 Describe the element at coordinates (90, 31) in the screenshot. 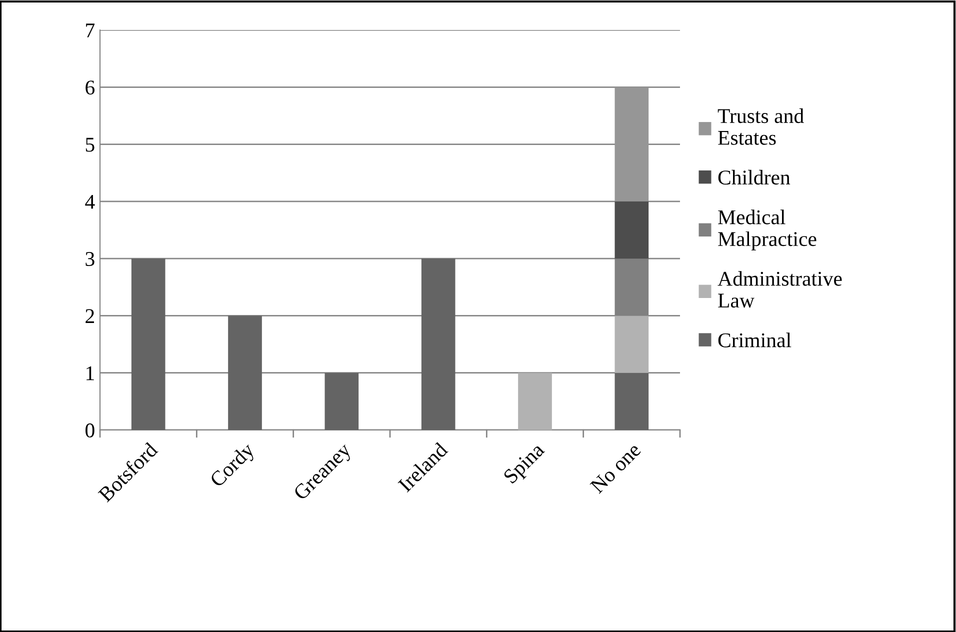

I see `y-tick-label: 7` at that location.